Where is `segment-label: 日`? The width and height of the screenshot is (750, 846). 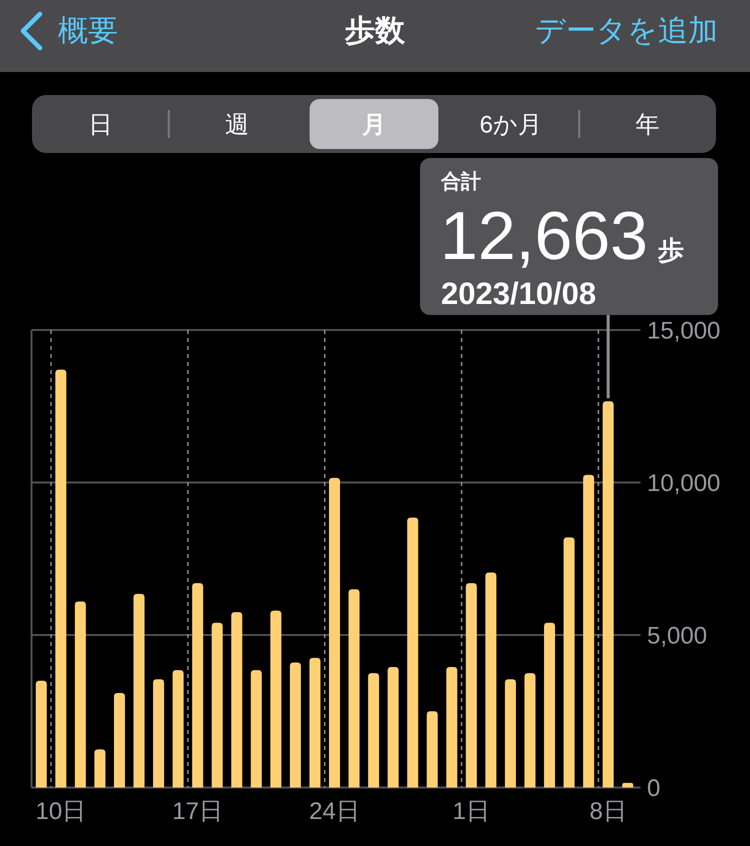 segment-label: 日 is located at coordinates (100, 125).